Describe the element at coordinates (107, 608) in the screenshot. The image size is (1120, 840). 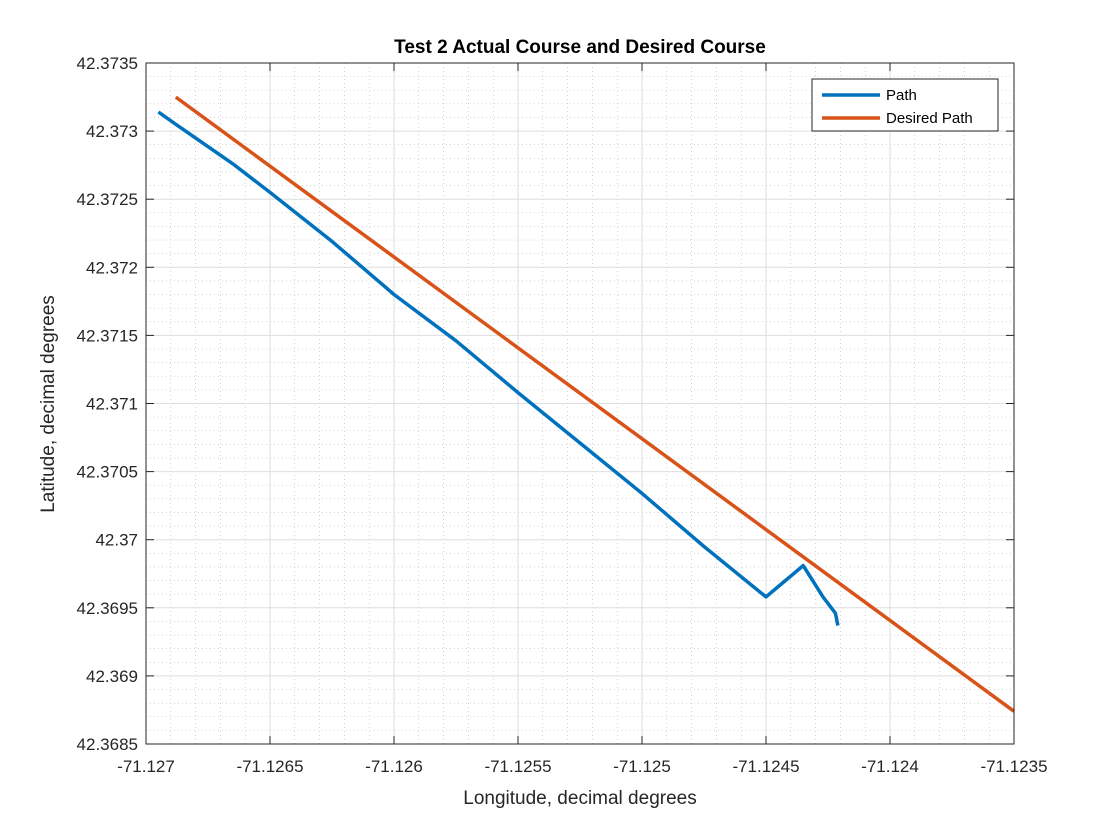
I see `y-tick-label: 42.3695` at that location.